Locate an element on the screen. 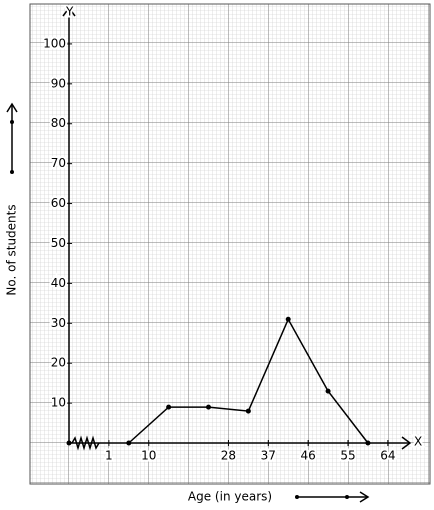  y-axis-title: No. of students is located at coordinates (12, 249).